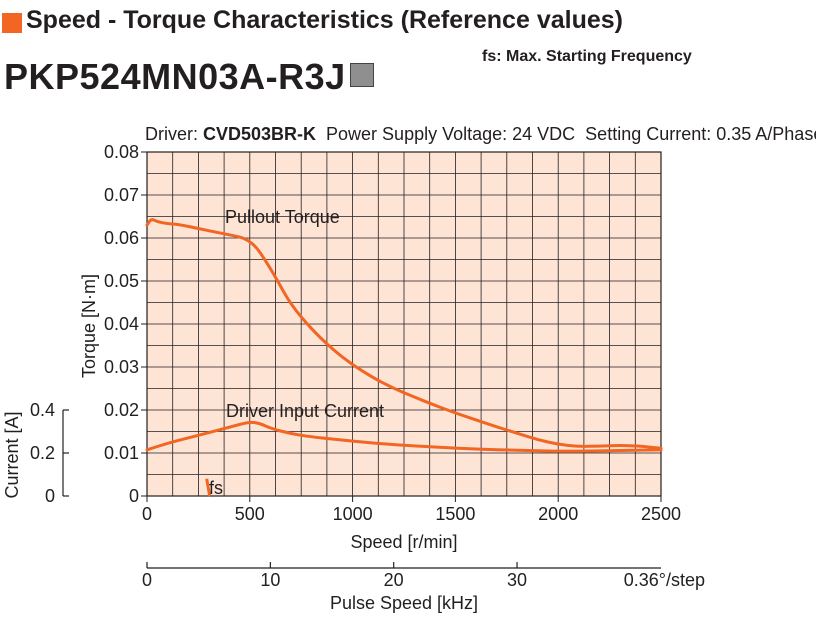 The width and height of the screenshot is (816, 620). What do you see at coordinates (216, 488) in the screenshot?
I see `fs-annotation: fs` at bounding box center [216, 488].